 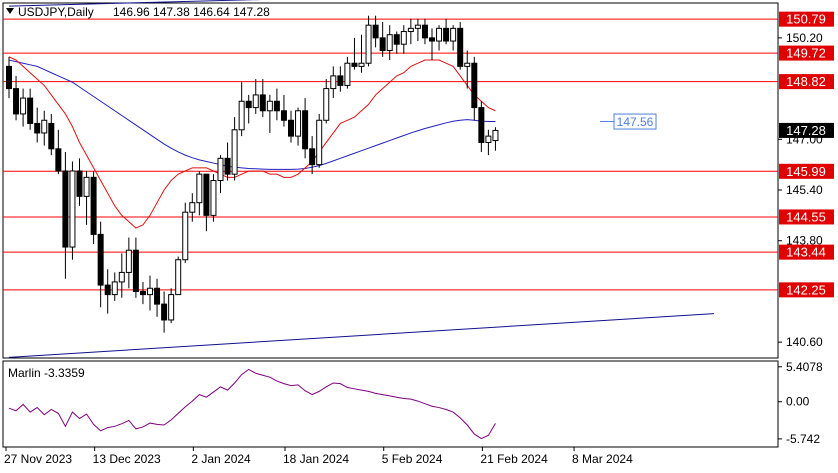 What do you see at coordinates (806, 82) in the screenshot?
I see `price-label: 148.82` at bounding box center [806, 82].